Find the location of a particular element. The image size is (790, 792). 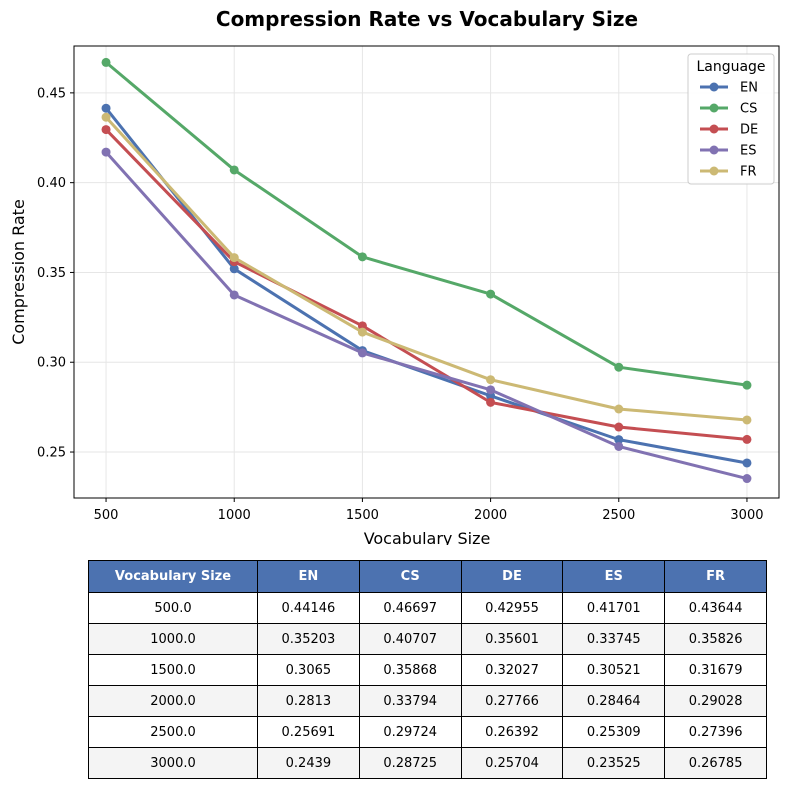

y-tick-label: 0.45 is located at coordinates (51, 93).